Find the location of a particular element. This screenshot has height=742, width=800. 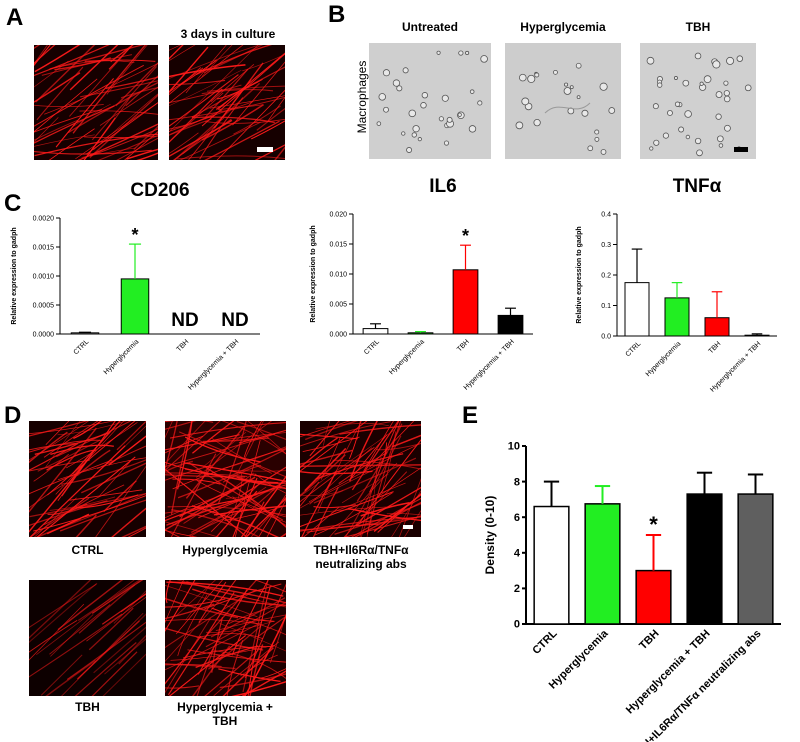

fiber-image-day3 is located at coordinates (227, 102).